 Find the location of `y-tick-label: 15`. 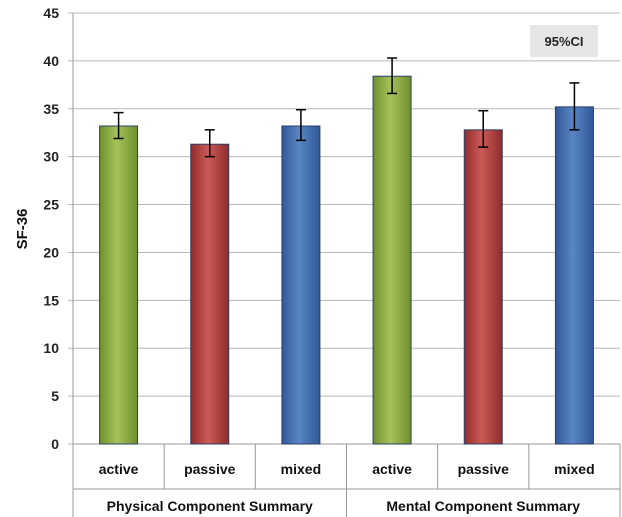

y-tick-label: 15 is located at coordinates (51, 300).